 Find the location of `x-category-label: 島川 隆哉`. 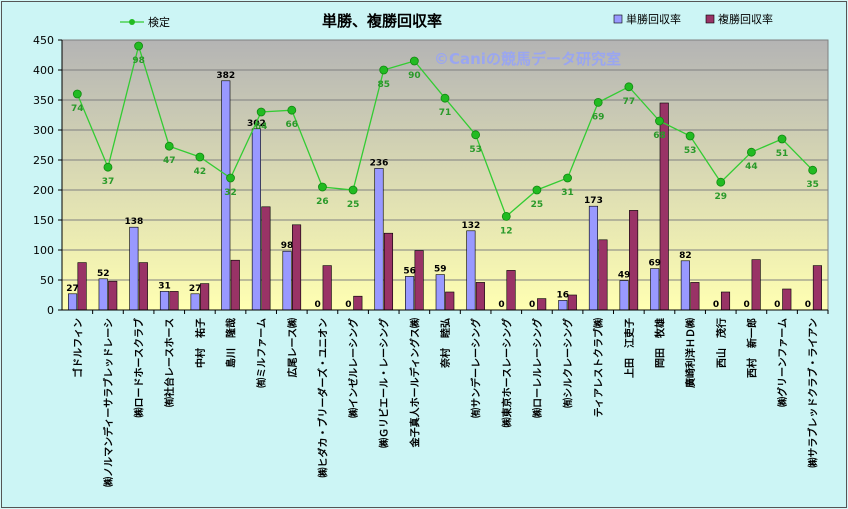

x-category-label: 島川 隆哉 is located at coordinates (231, 343).